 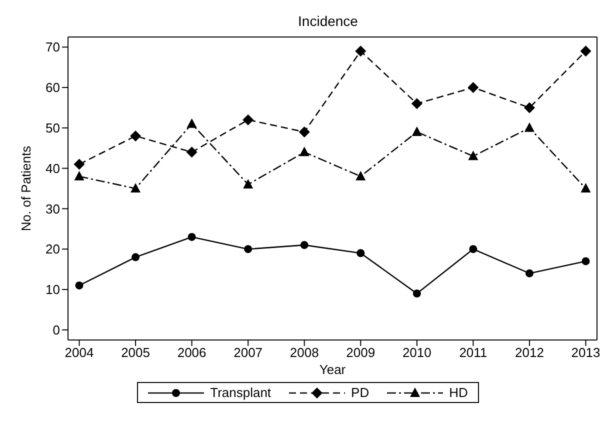 What do you see at coordinates (53, 249) in the screenshot?
I see `y-tick-label: 20` at bounding box center [53, 249].